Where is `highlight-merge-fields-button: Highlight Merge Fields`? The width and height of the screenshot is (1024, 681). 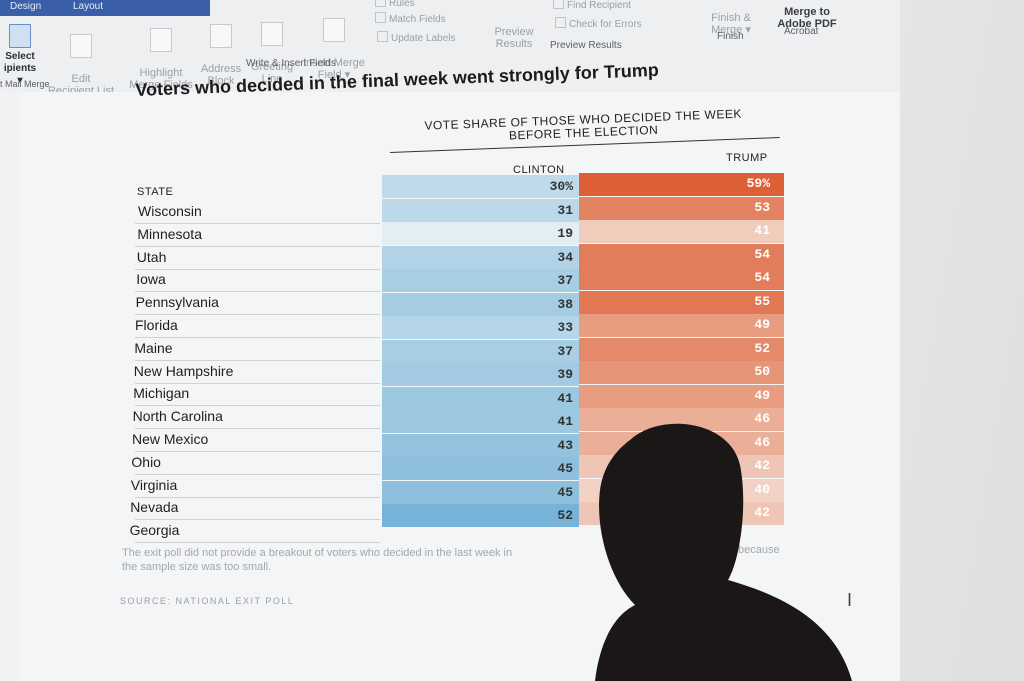 highlight-merge-fields-button: Highlight Merge Fields is located at coordinates (161, 53).